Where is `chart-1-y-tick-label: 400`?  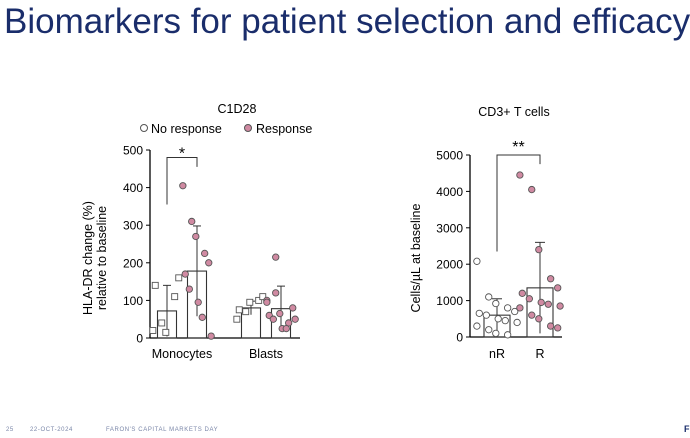 chart-1-y-tick-label: 400 is located at coordinates (133, 188).